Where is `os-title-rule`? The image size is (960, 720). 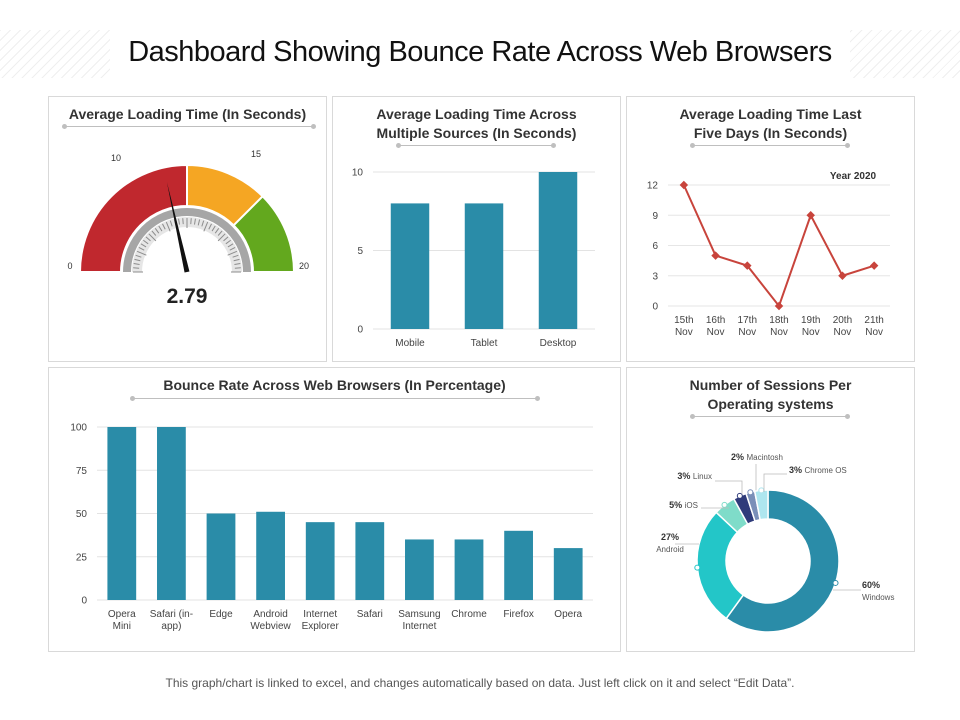
os-title-rule is located at coordinates (770, 416).